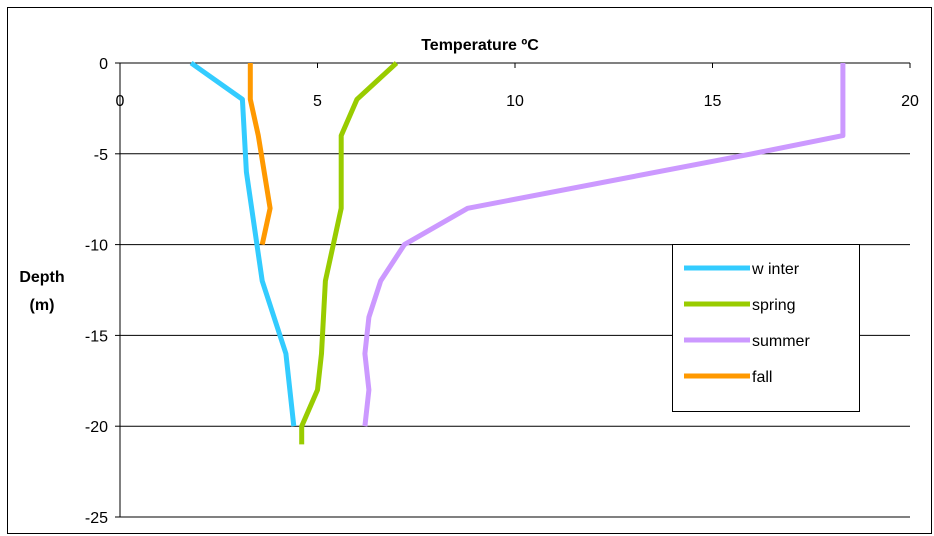  Describe the element at coordinates (42, 305) in the screenshot. I see `y-axis-label-line: (m)` at that location.